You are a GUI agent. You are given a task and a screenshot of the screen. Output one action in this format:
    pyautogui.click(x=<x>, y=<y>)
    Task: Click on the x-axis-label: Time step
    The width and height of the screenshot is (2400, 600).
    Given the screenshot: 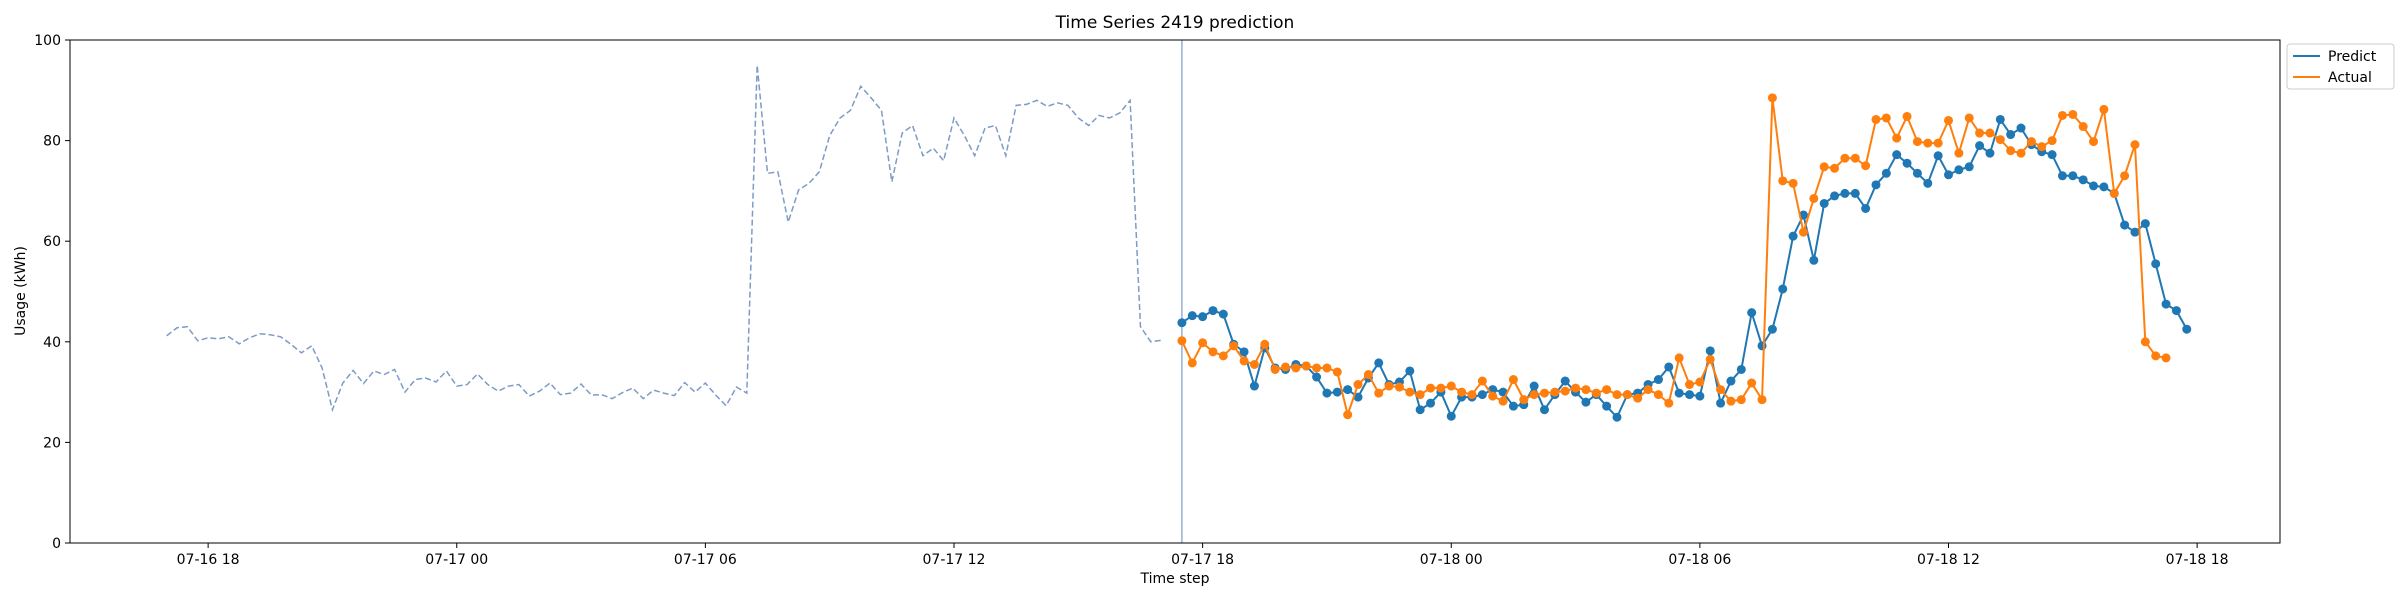 What is the action you would take?
    pyautogui.click(x=1175, y=579)
    